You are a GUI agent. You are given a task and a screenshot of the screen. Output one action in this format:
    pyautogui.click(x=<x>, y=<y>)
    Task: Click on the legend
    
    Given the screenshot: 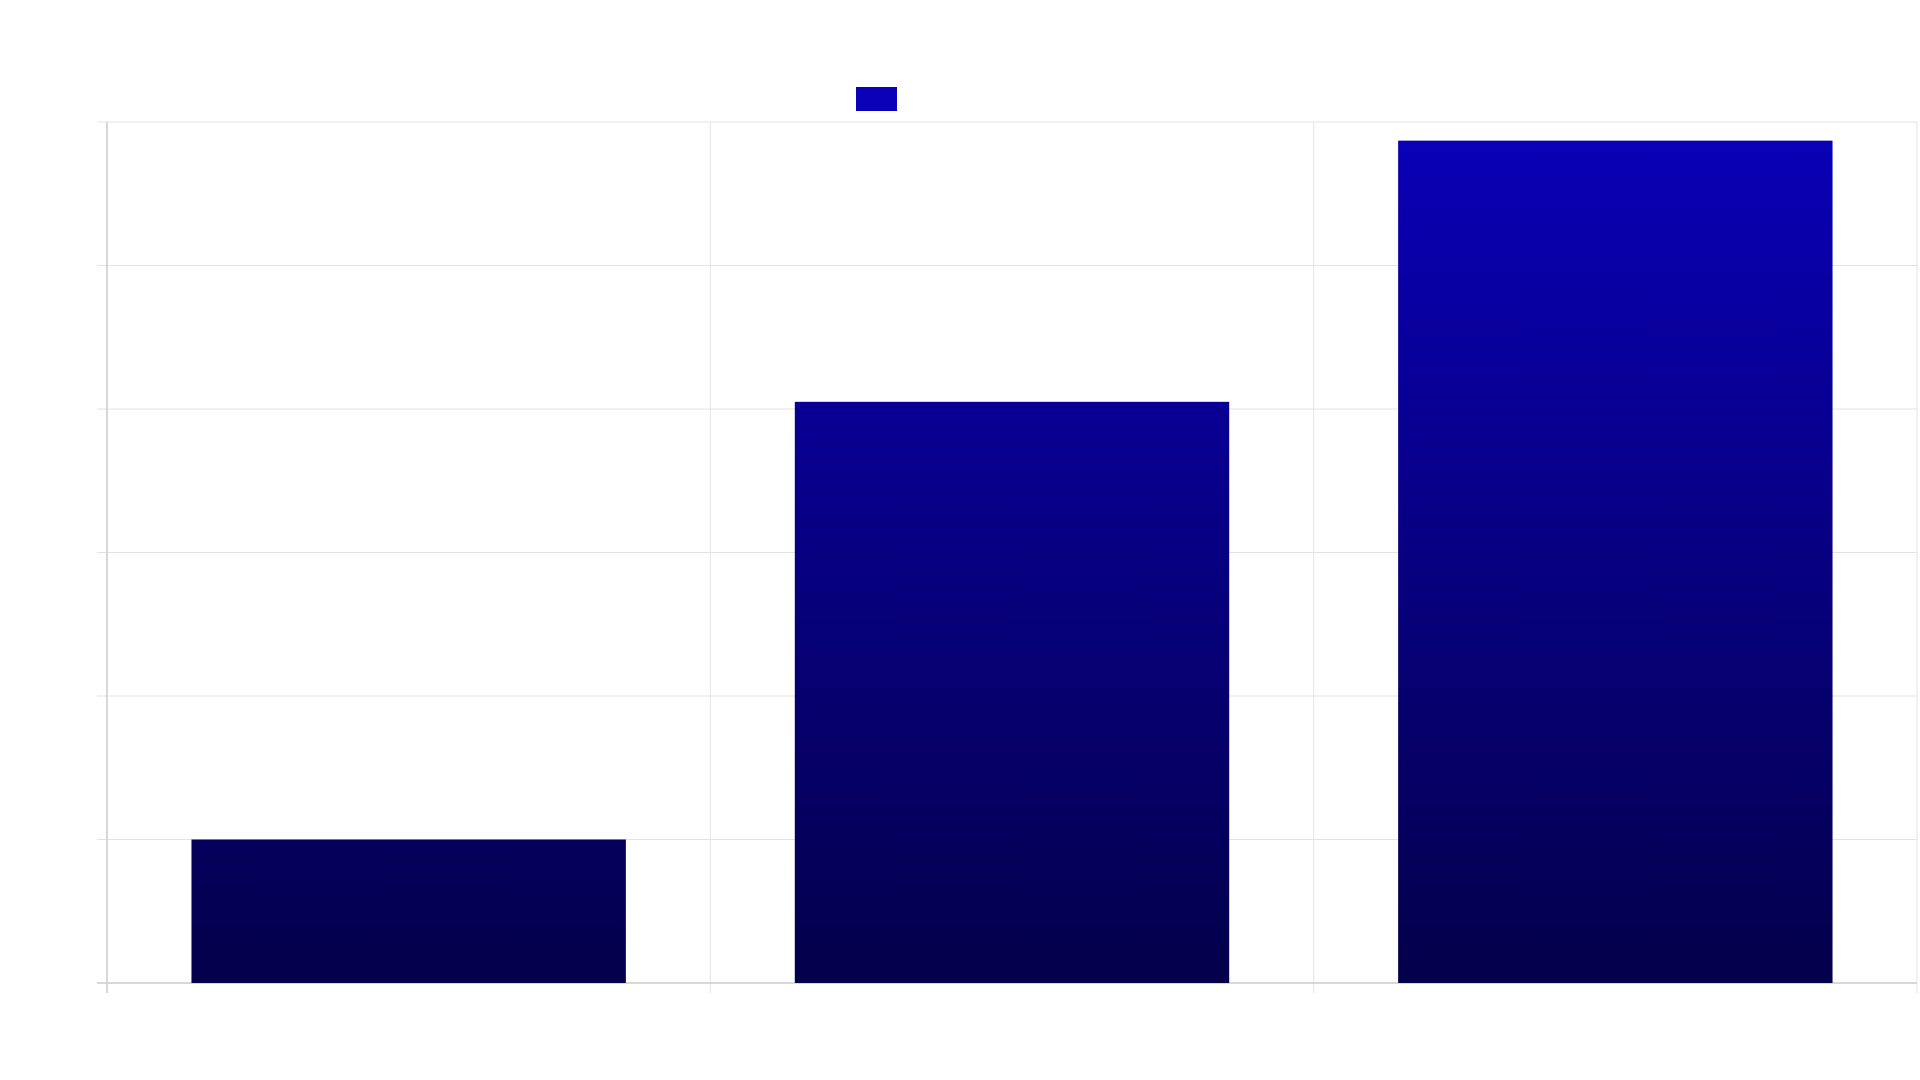 What is the action you would take?
    pyautogui.click(x=876, y=99)
    